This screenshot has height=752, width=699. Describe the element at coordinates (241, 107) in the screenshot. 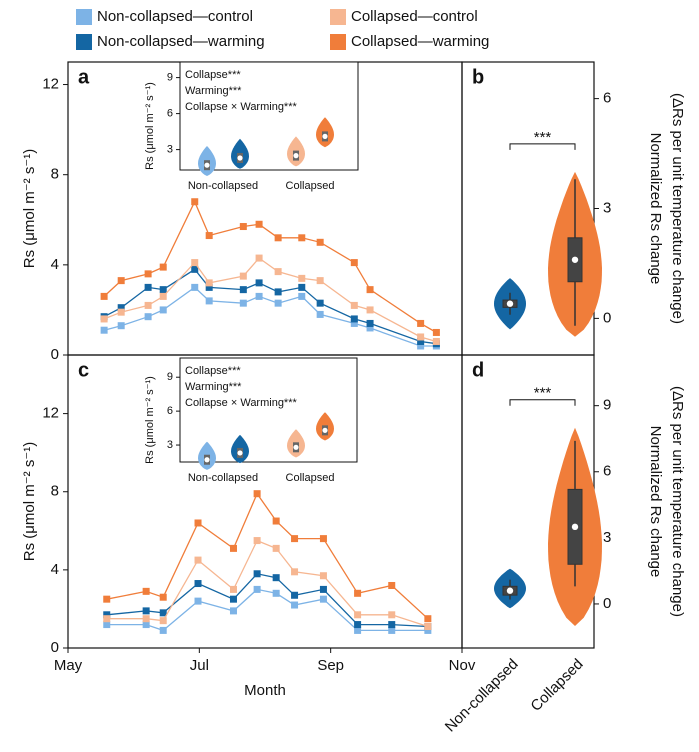

I see `inset-annotation: Collapse × Warming***` at that location.